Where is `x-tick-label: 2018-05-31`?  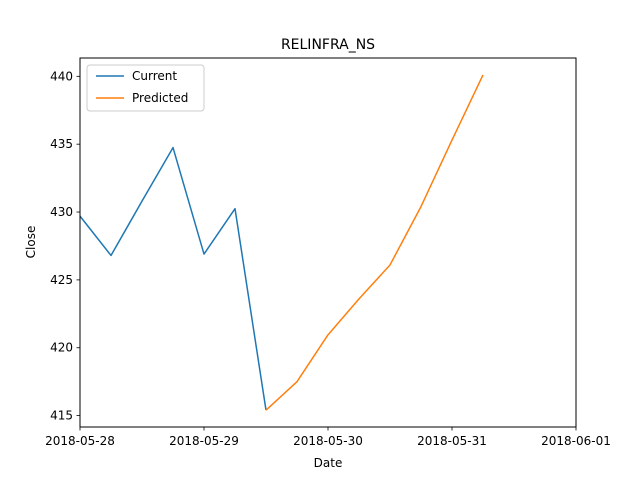
x-tick-label: 2018-05-31 is located at coordinates (452, 441).